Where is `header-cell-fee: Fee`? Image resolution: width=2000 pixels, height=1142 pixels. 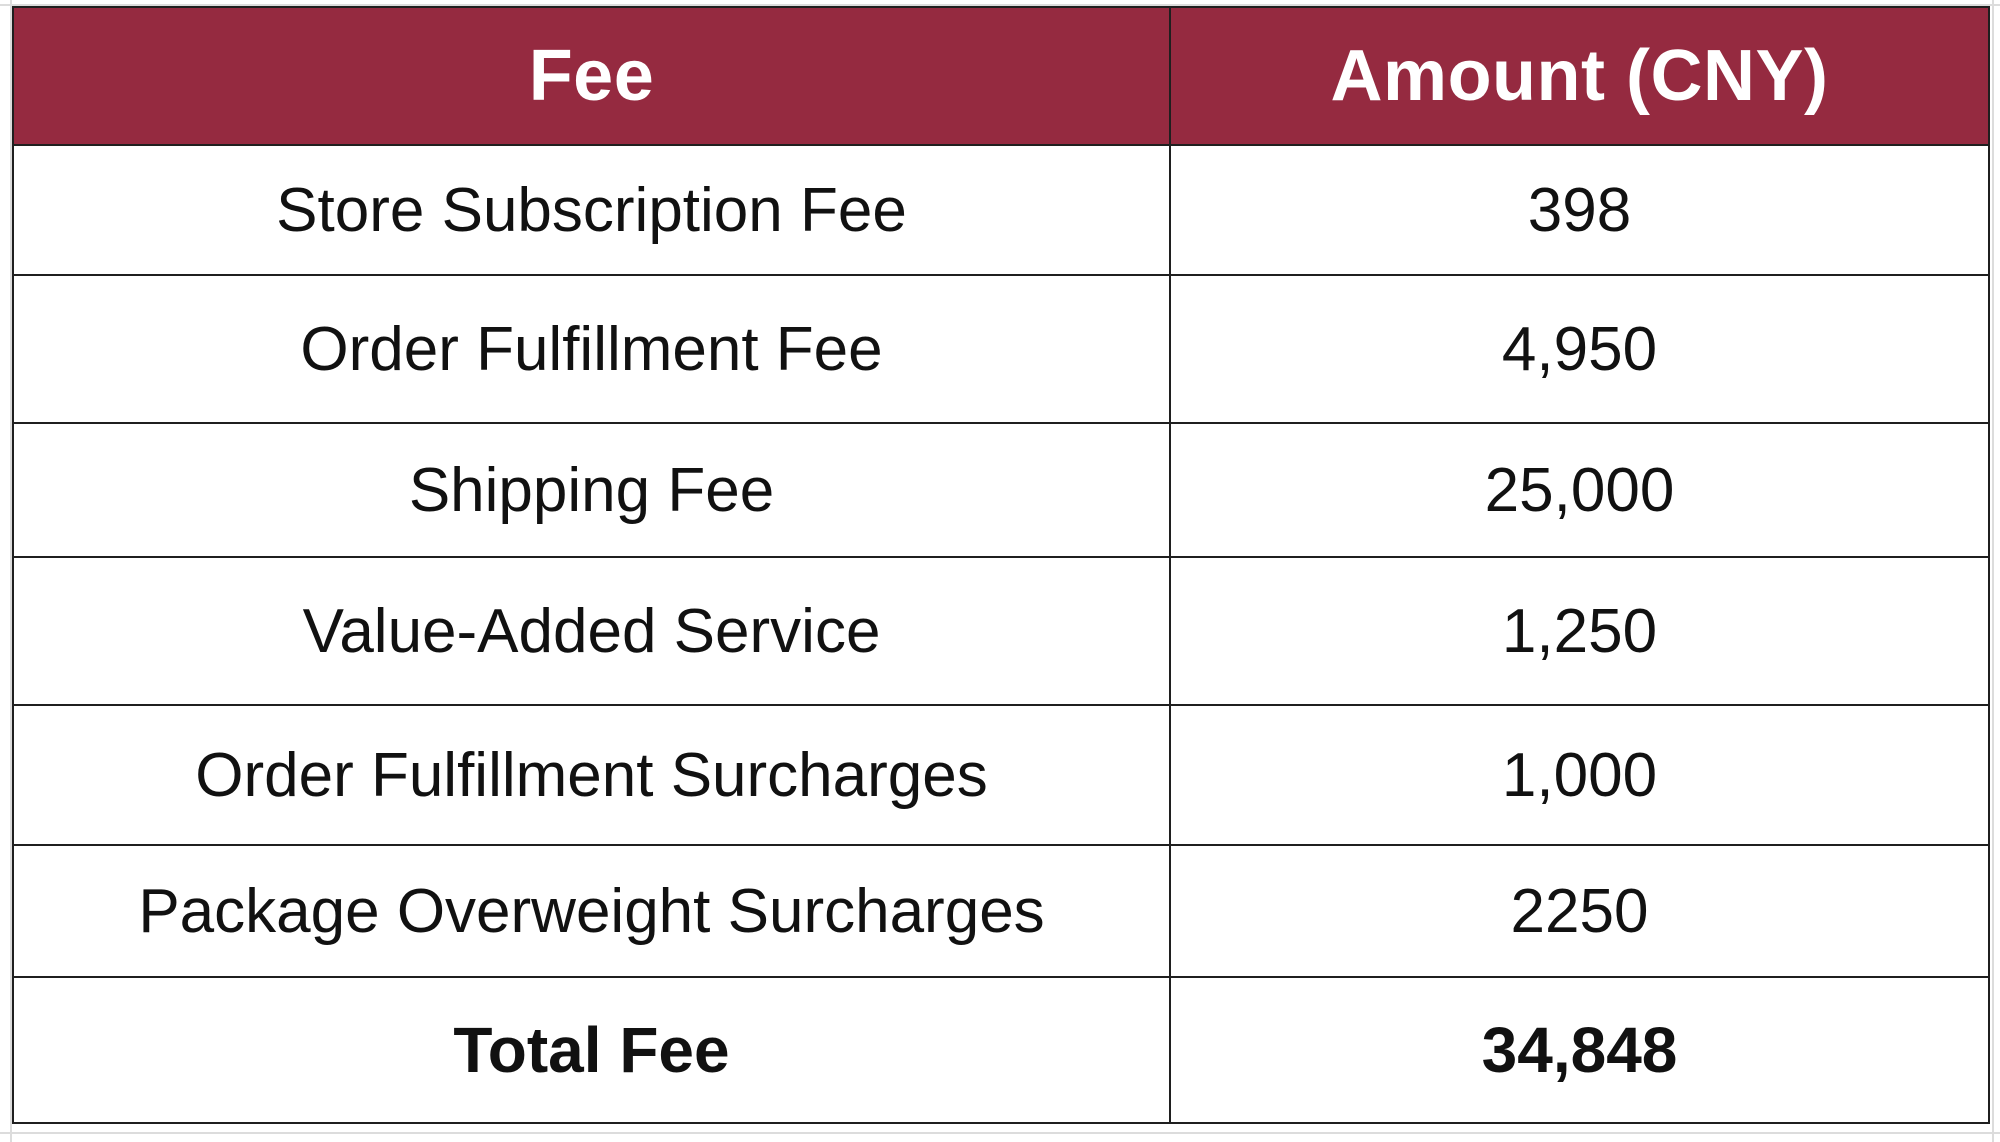 header-cell-fee: Fee is located at coordinates (591, 76).